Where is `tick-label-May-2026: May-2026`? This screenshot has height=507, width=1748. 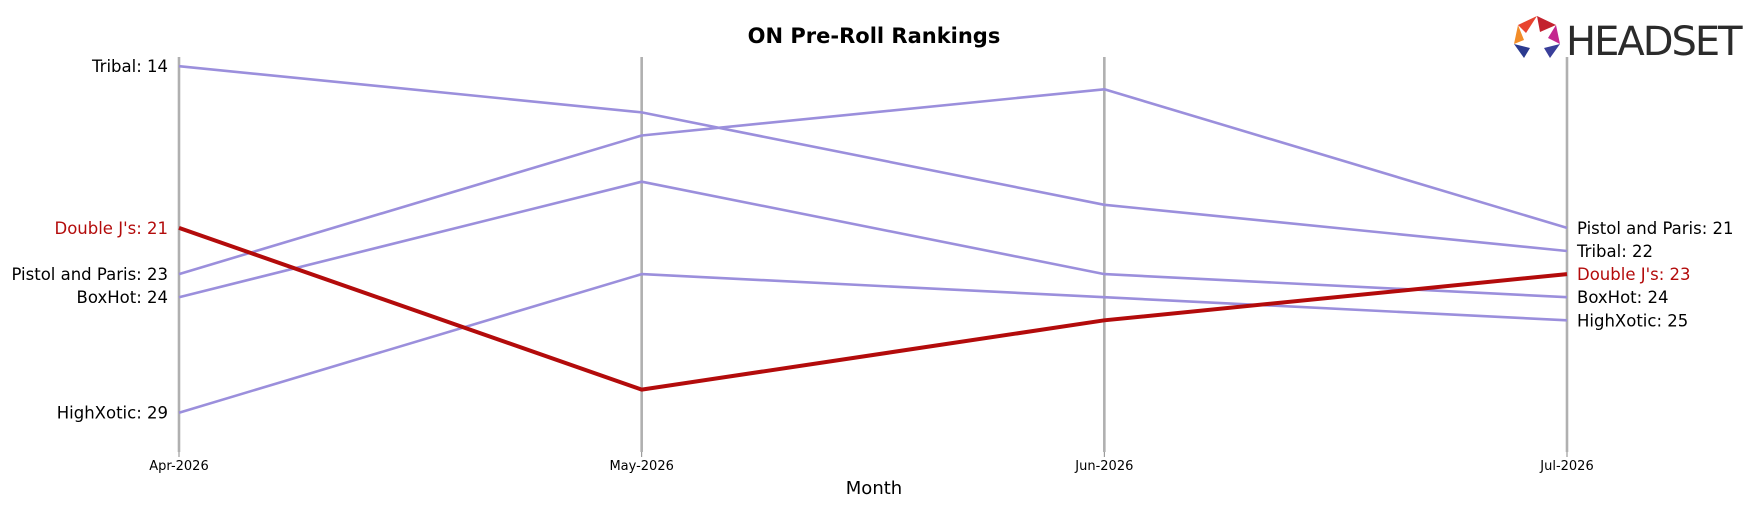
tick-label-May-2026: May-2026 is located at coordinates (641, 466).